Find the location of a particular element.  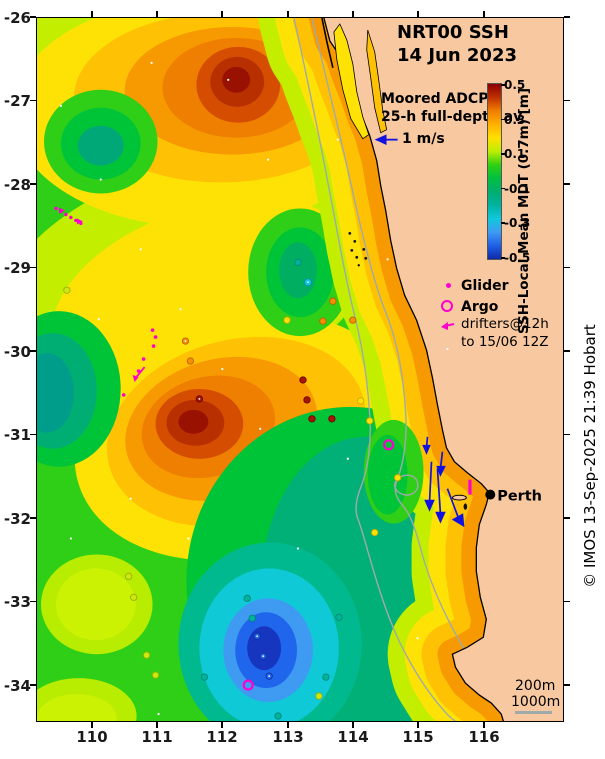

x-tick-112: 112 is located at coordinates (222, 737).